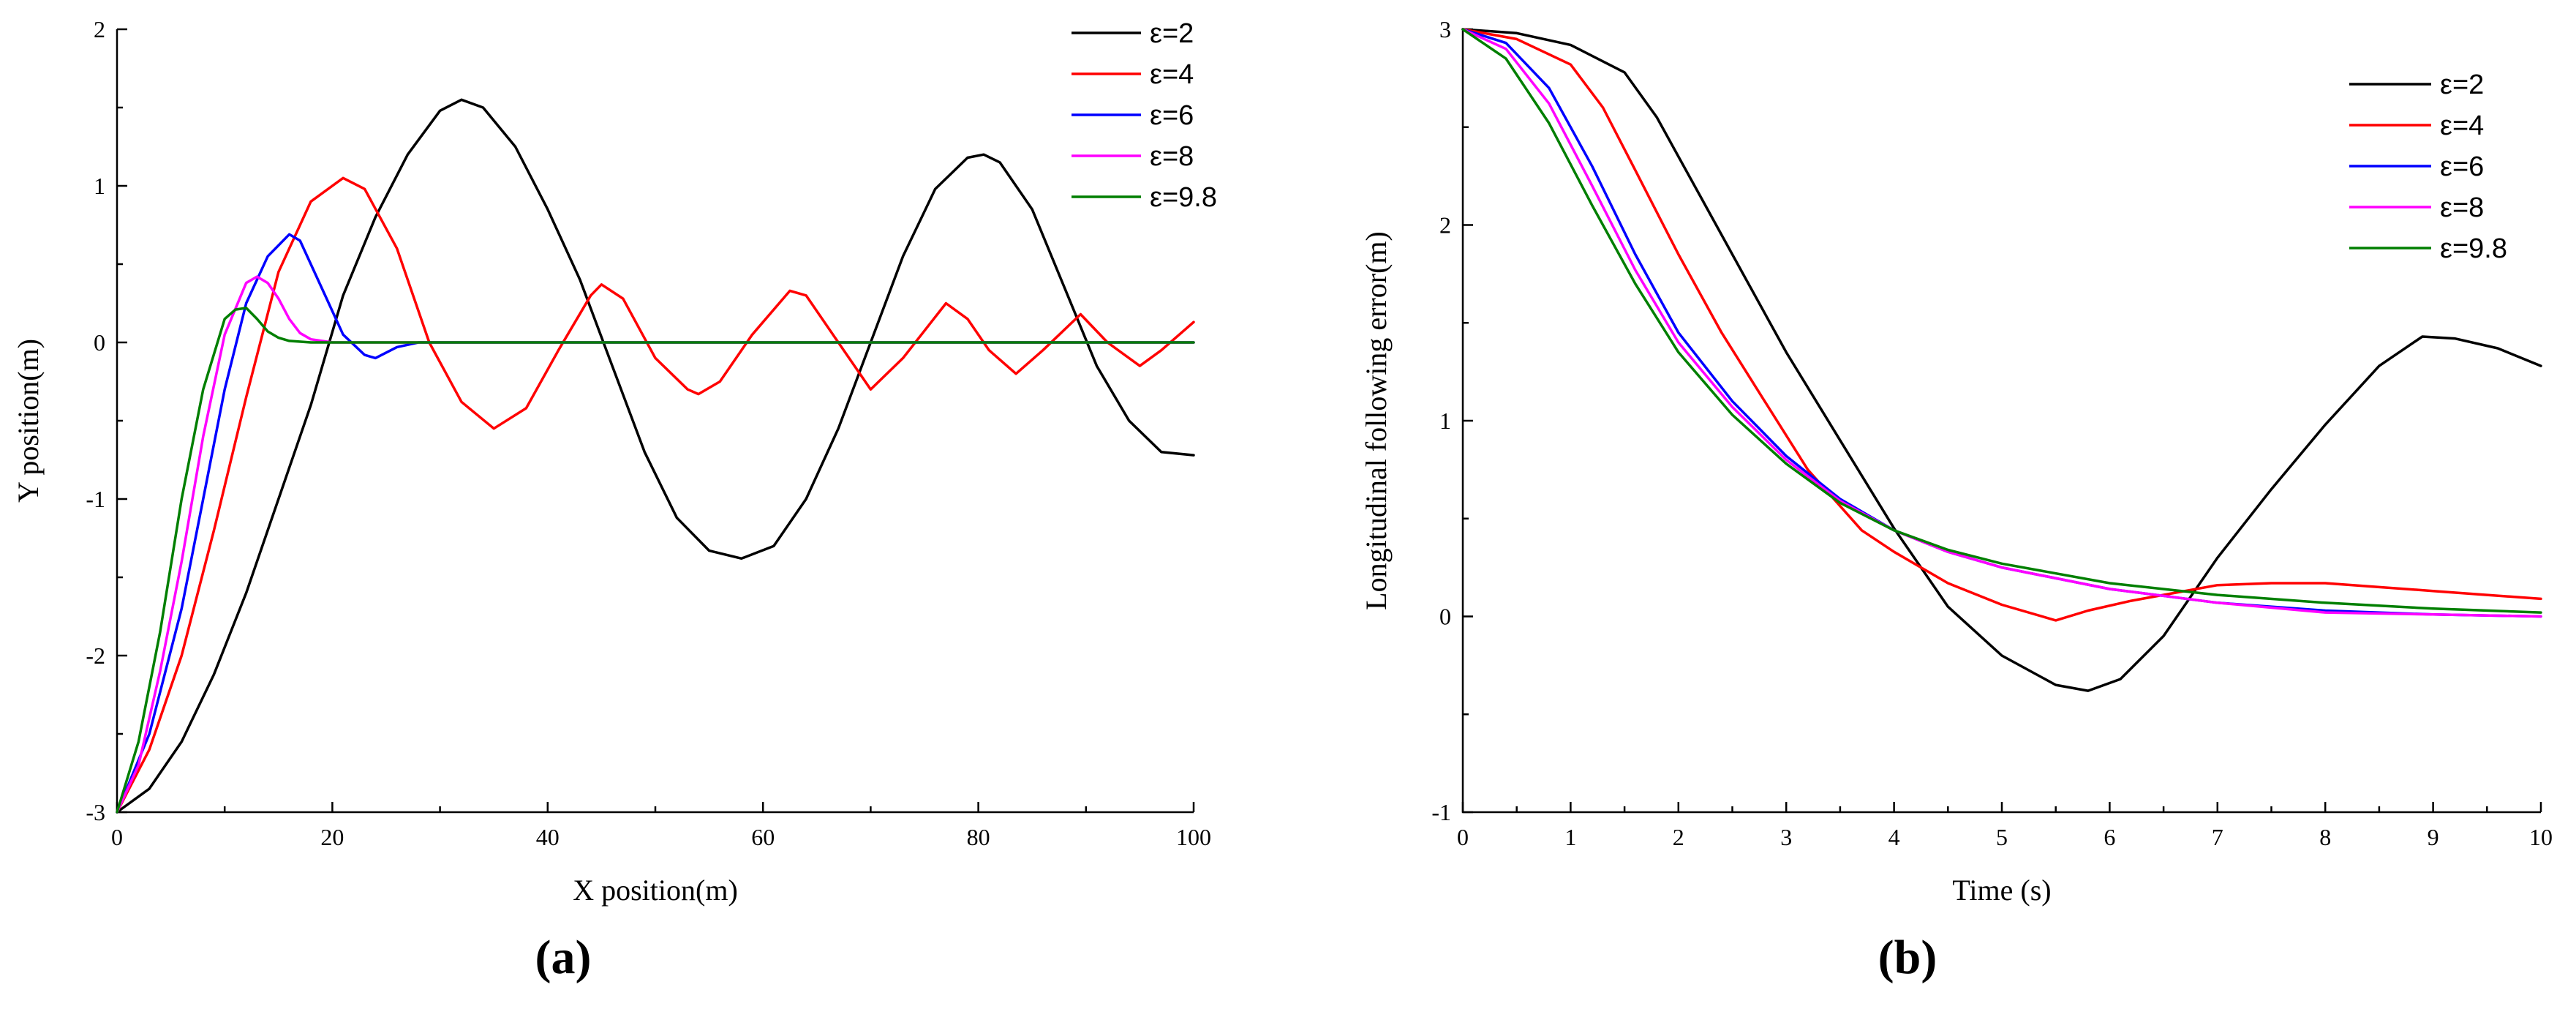 This screenshot has height=1009, width=2576. What do you see at coordinates (95, 655) in the screenshot?
I see `y-tick-label: -2` at bounding box center [95, 655].